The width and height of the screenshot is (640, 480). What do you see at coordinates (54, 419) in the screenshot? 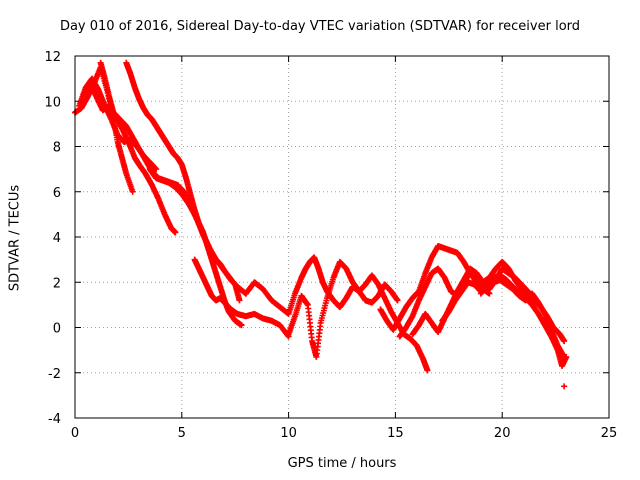
I see `y-tick-label: -4` at bounding box center [54, 419].